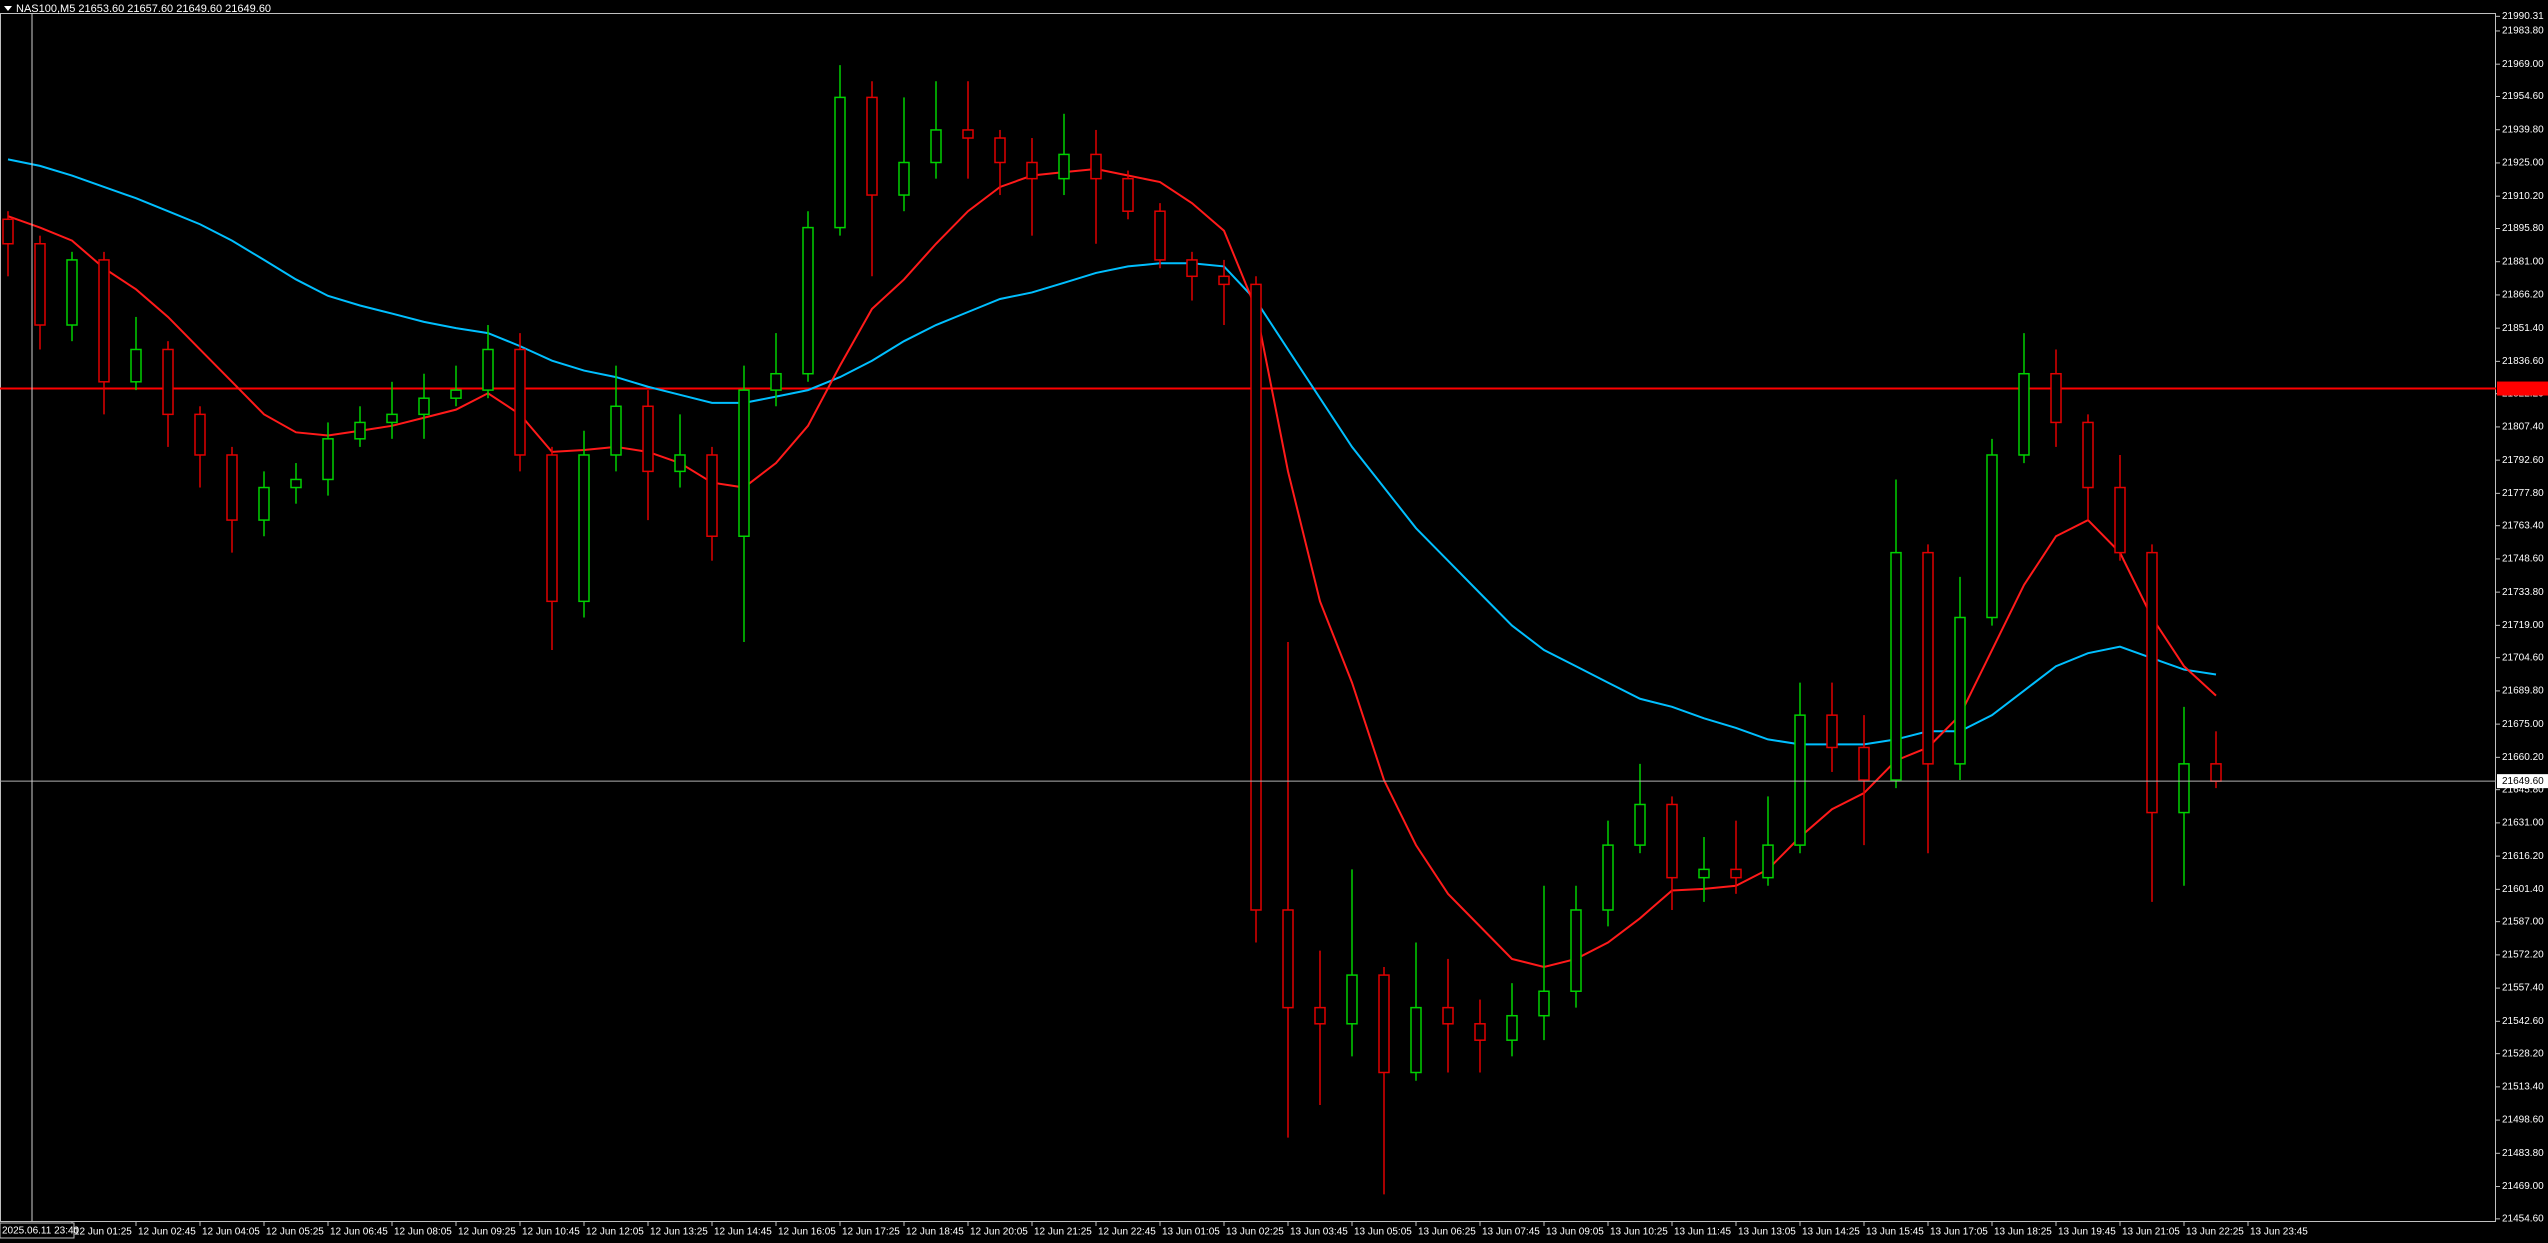  Describe the element at coordinates (1447, 1232) in the screenshot. I see `x-tick-label: 13 Jun 06:25` at that location.